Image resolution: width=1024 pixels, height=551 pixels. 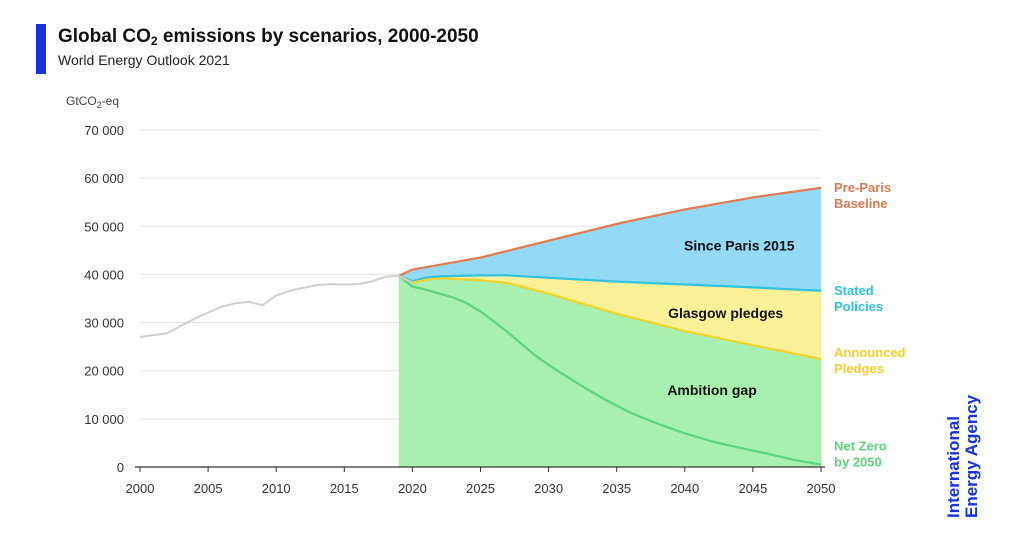 I want to click on y-tick-label: 0, so click(x=120, y=467).